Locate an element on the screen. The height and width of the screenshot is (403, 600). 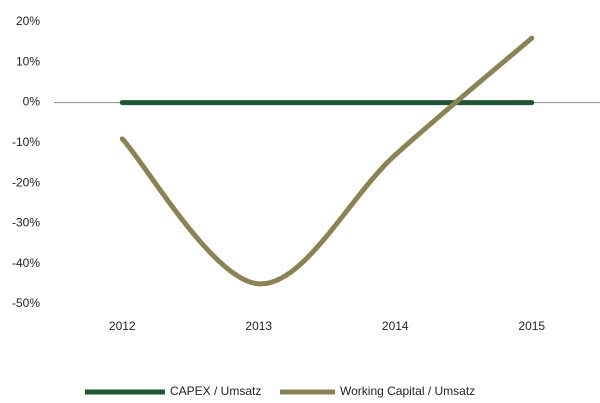
legend-label: Working Capital / Umsatz is located at coordinates (407, 391).